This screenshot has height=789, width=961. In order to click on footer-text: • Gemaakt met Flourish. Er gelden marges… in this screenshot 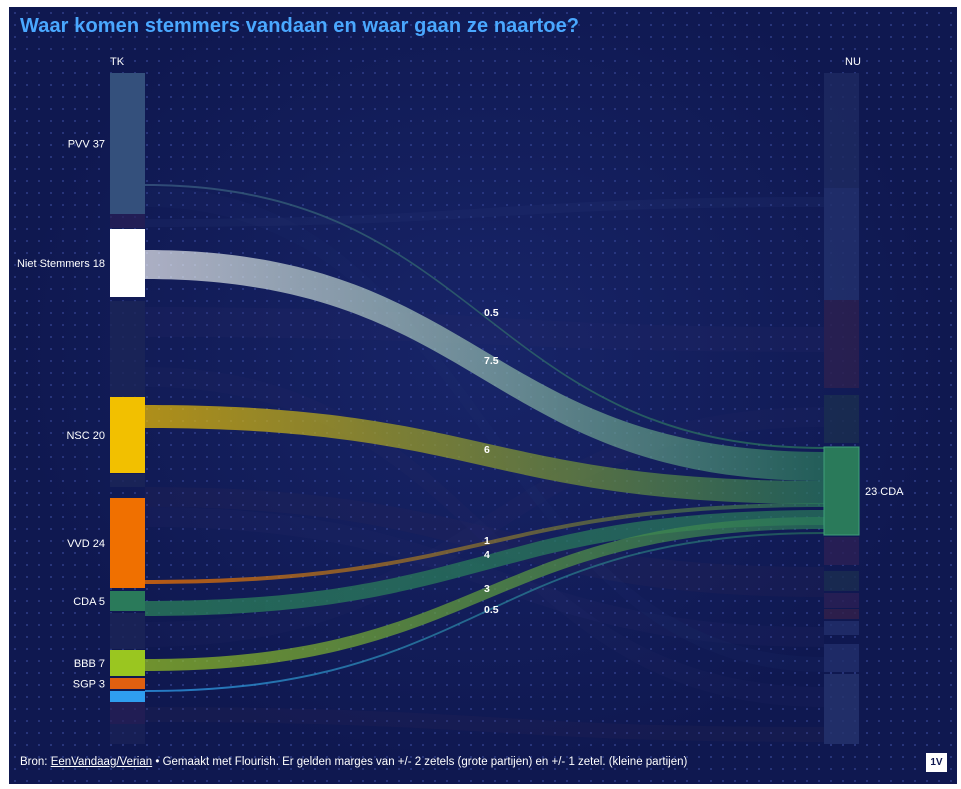, I will do `click(420, 762)`.